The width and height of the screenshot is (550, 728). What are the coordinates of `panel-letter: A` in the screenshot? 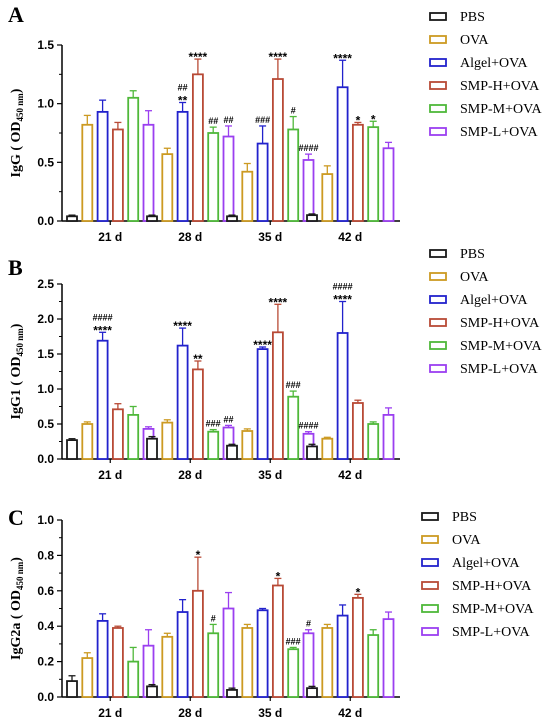 It's located at (16, 14).